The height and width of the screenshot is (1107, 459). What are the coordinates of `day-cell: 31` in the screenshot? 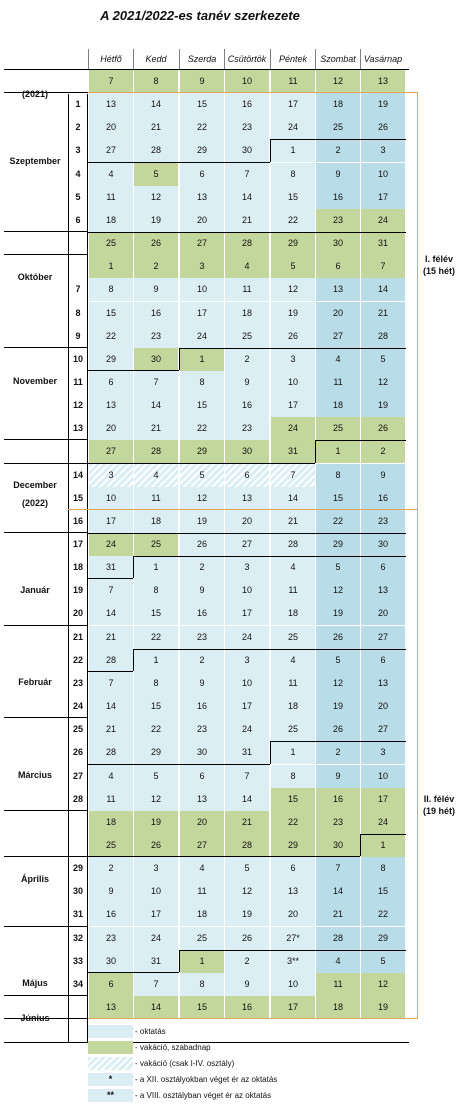 It's located at (246, 752).